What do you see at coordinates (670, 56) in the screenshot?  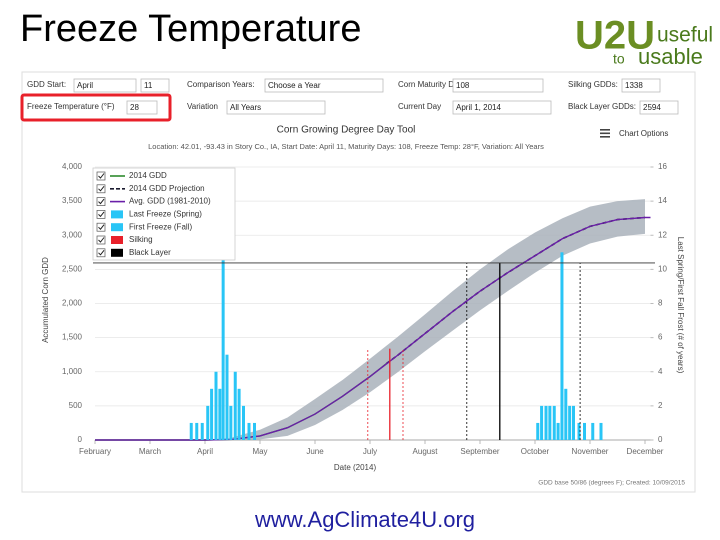 I see `logo-word: usable` at bounding box center [670, 56].